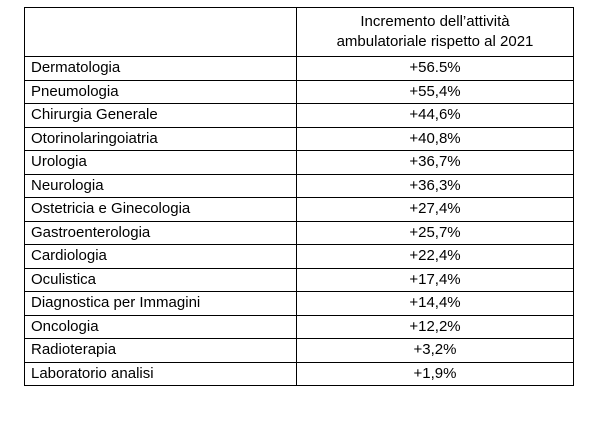 The image size is (612, 436). What do you see at coordinates (435, 209) in the screenshot?
I see `increment-cell: +27,4%` at bounding box center [435, 209].